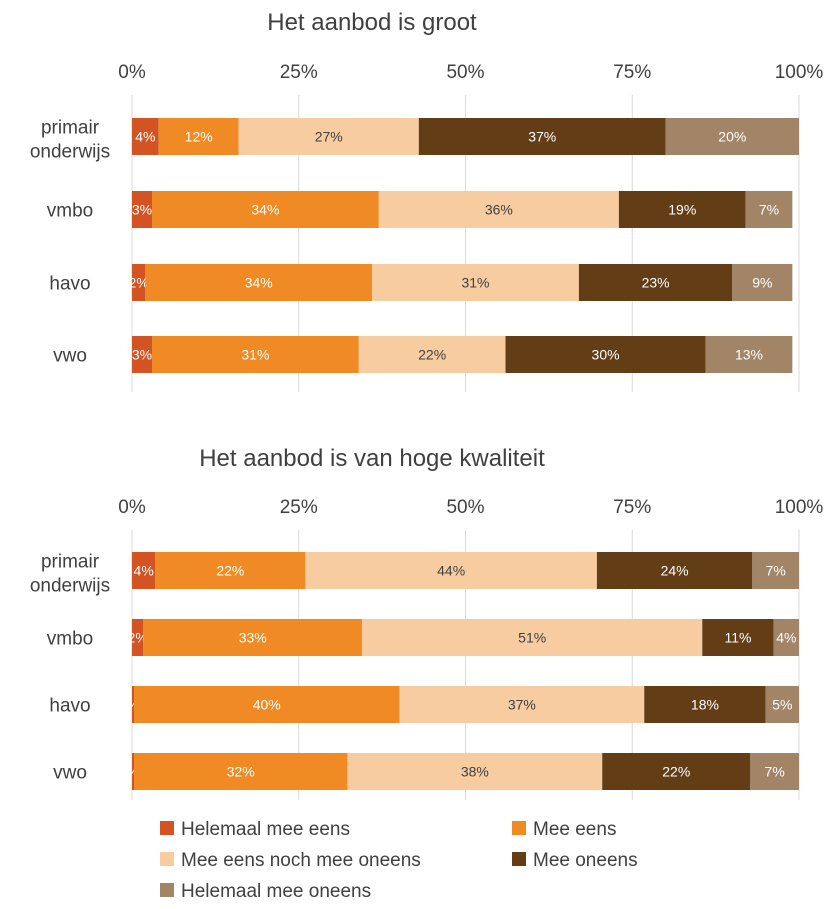 This screenshot has width=832, height=909. What do you see at coordinates (70, 211) in the screenshot?
I see `category-label: vmbo` at bounding box center [70, 211].